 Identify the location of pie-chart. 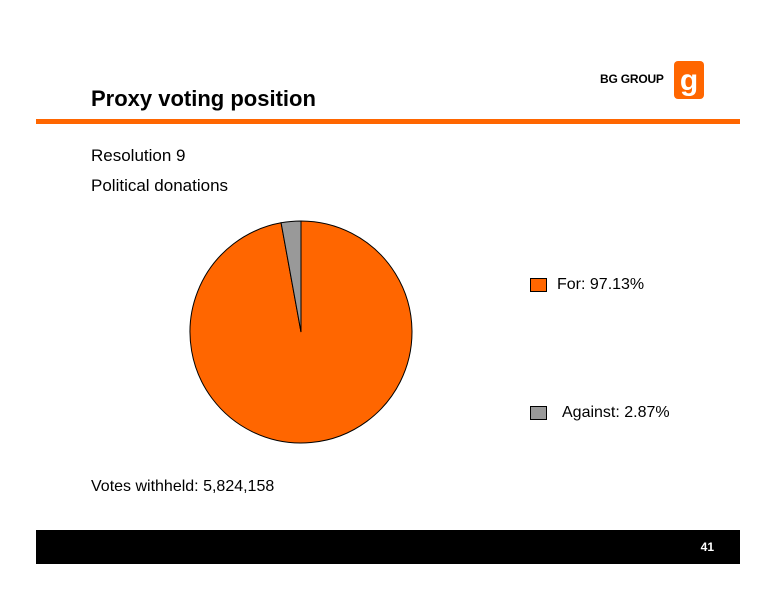
(301, 332).